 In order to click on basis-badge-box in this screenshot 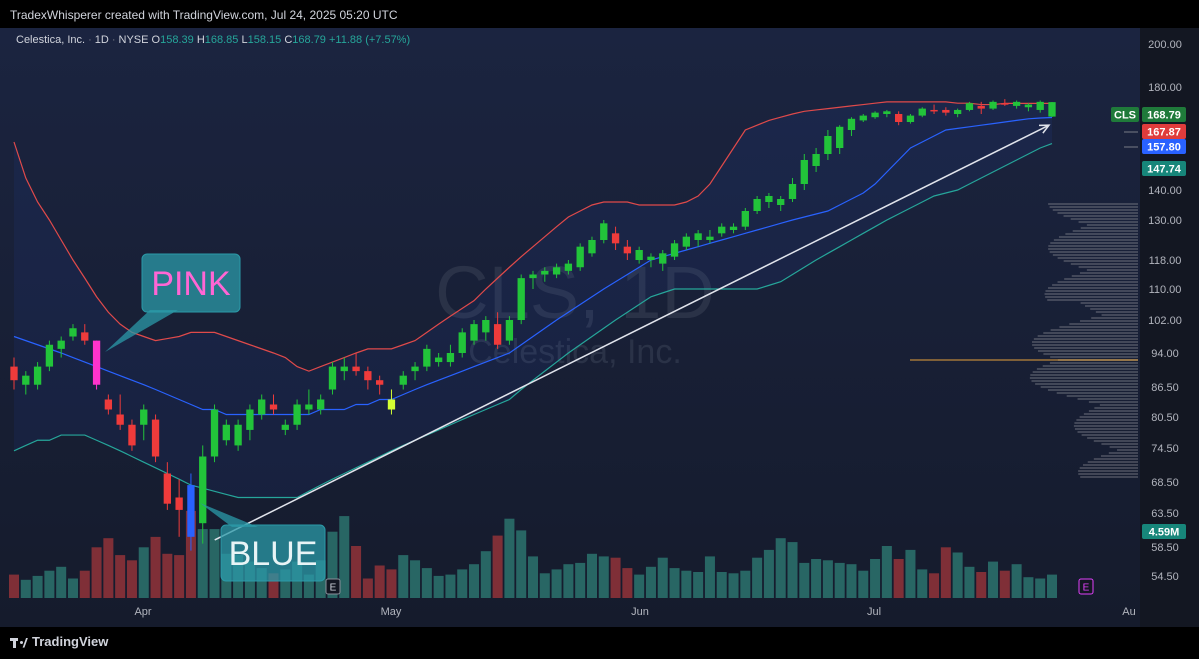, I will do `click(1164, 146)`.